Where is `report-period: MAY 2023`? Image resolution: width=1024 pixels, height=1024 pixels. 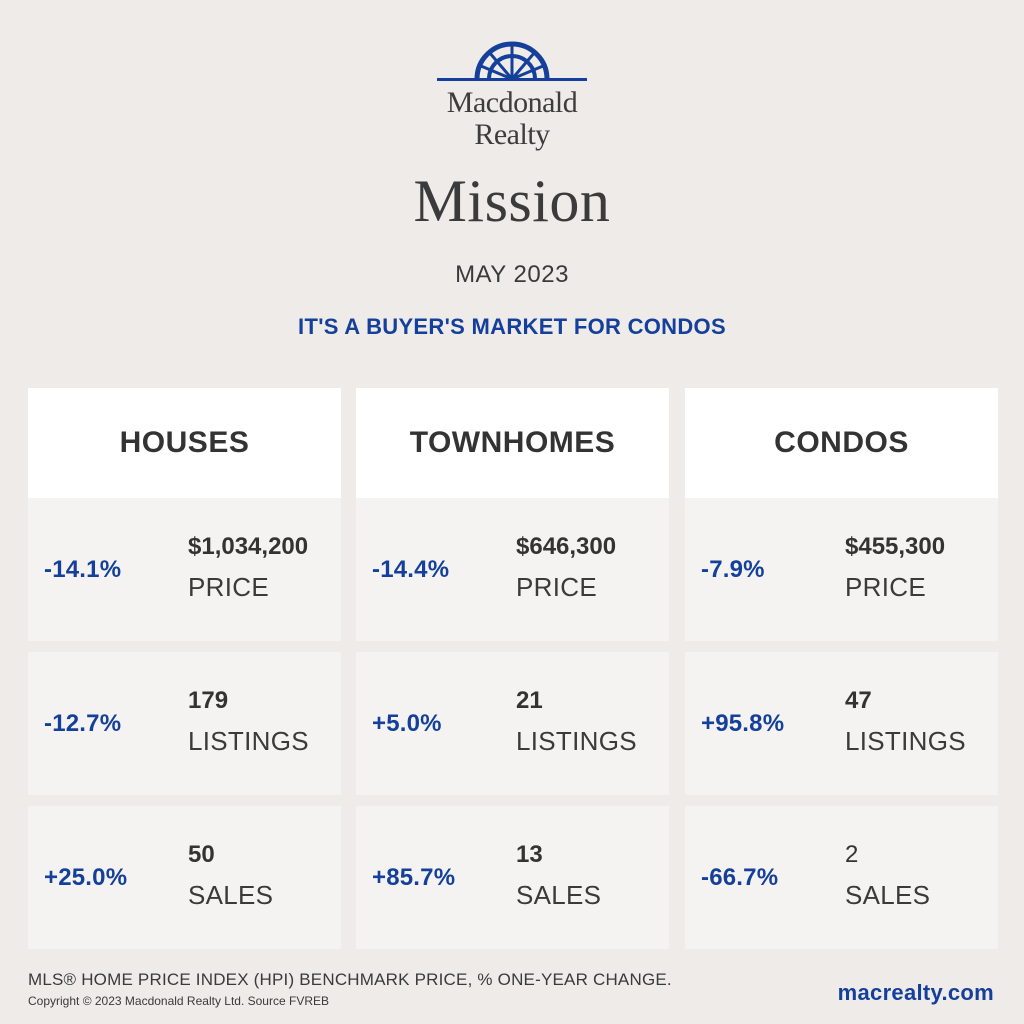 report-period: MAY 2023 is located at coordinates (512, 274).